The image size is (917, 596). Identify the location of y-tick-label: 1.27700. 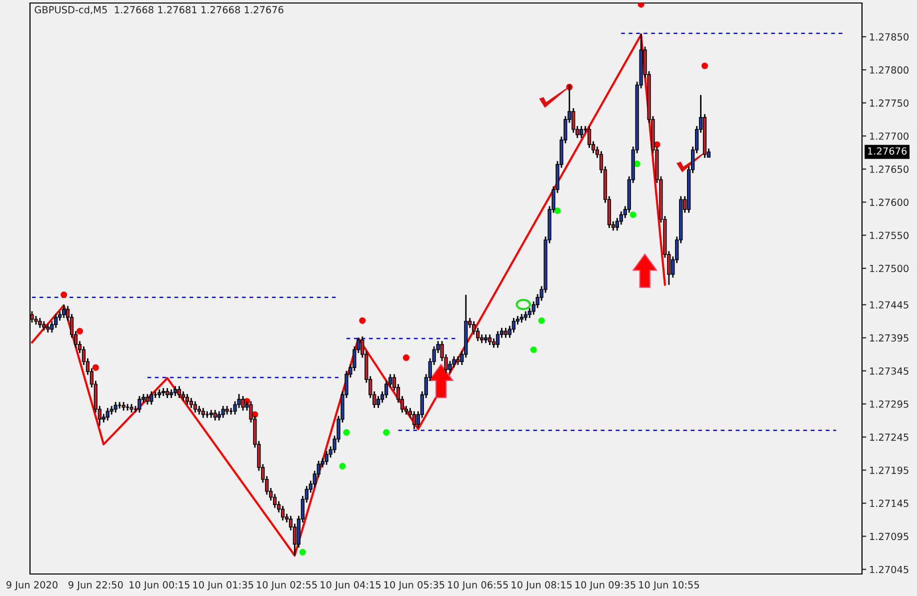
(889, 136).